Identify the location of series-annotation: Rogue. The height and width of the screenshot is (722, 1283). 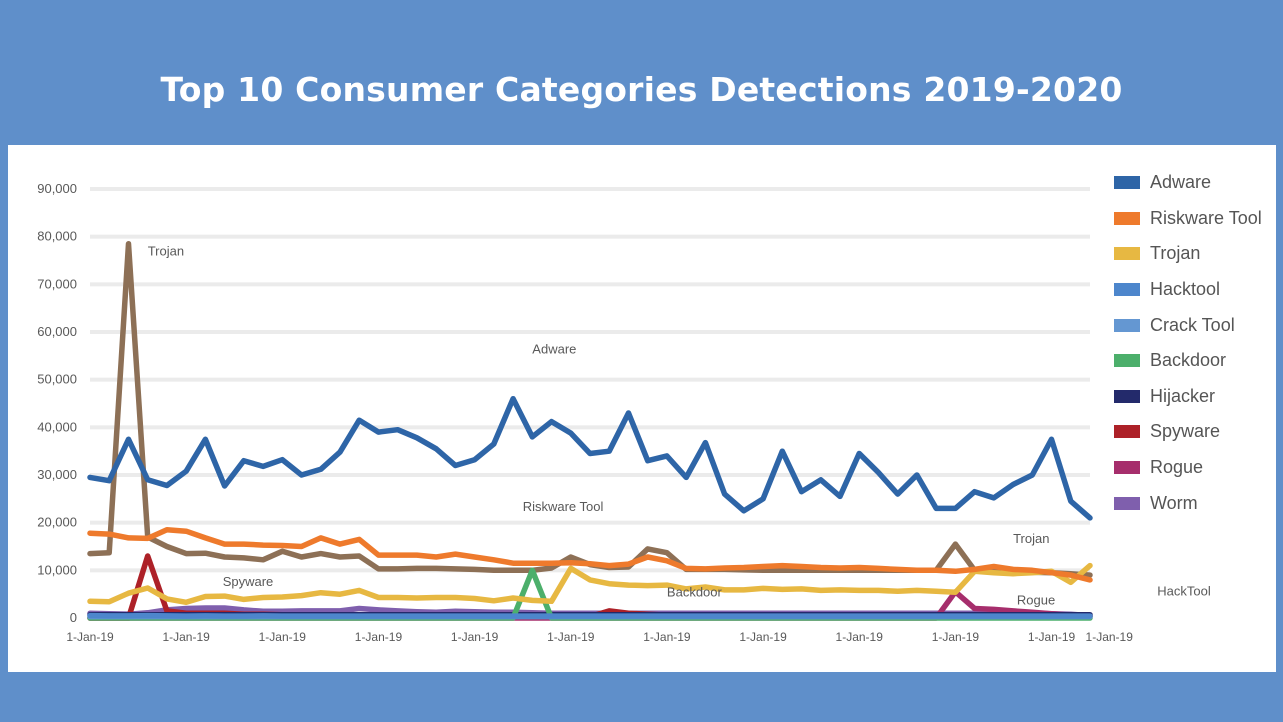
(1036, 600).